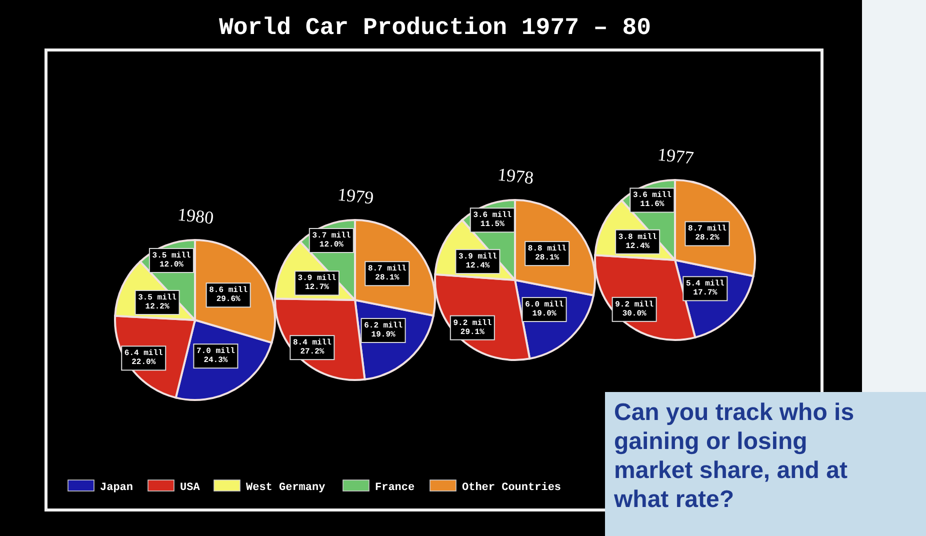 The image size is (926, 536). Describe the element at coordinates (355, 196) in the screenshot. I see `chart-subtitle: 1979` at that location.